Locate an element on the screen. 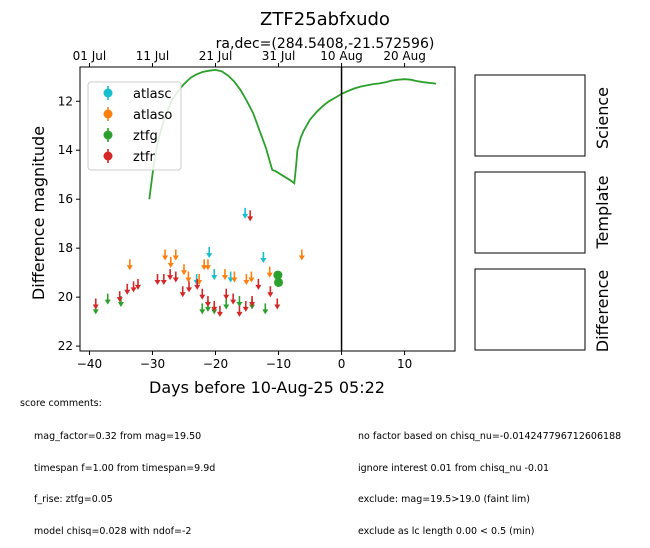 The width and height of the screenshot is (650, 548). legend-box is located at coordinates (134, 126).